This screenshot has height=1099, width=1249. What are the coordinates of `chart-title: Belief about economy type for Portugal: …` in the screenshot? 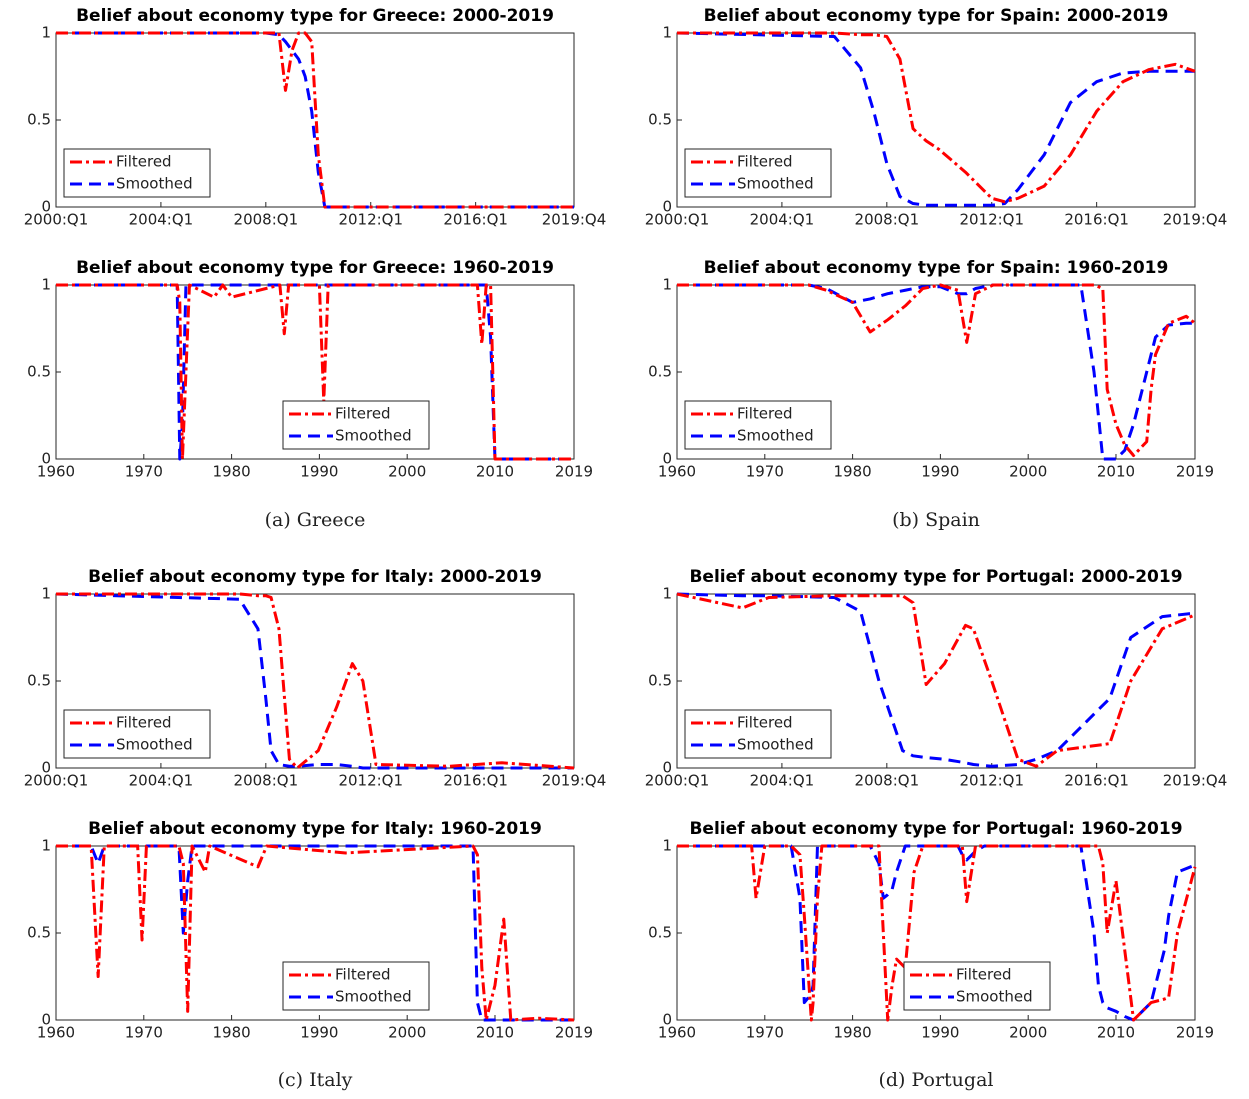 It's located at (935, 577).